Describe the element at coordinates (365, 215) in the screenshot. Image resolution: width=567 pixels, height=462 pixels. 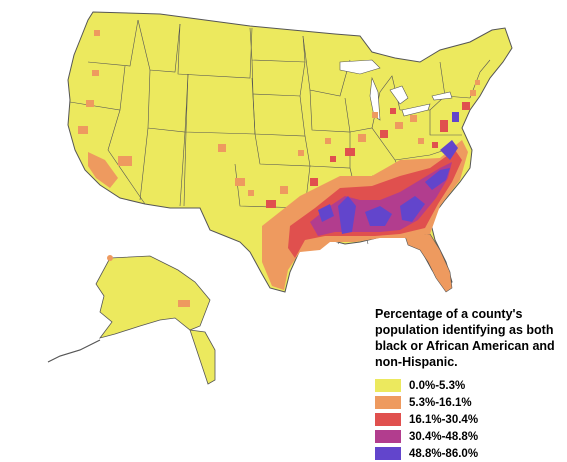
I see `south-density` at that location.